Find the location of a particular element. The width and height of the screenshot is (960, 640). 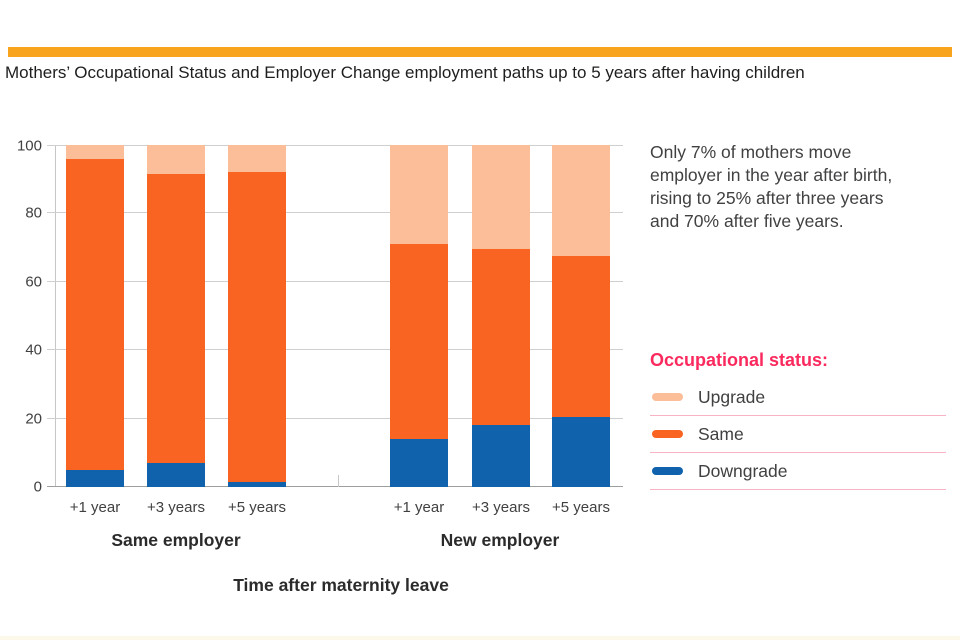

stacked-bar-new-employer-1year is located at coordinates (419, 316).